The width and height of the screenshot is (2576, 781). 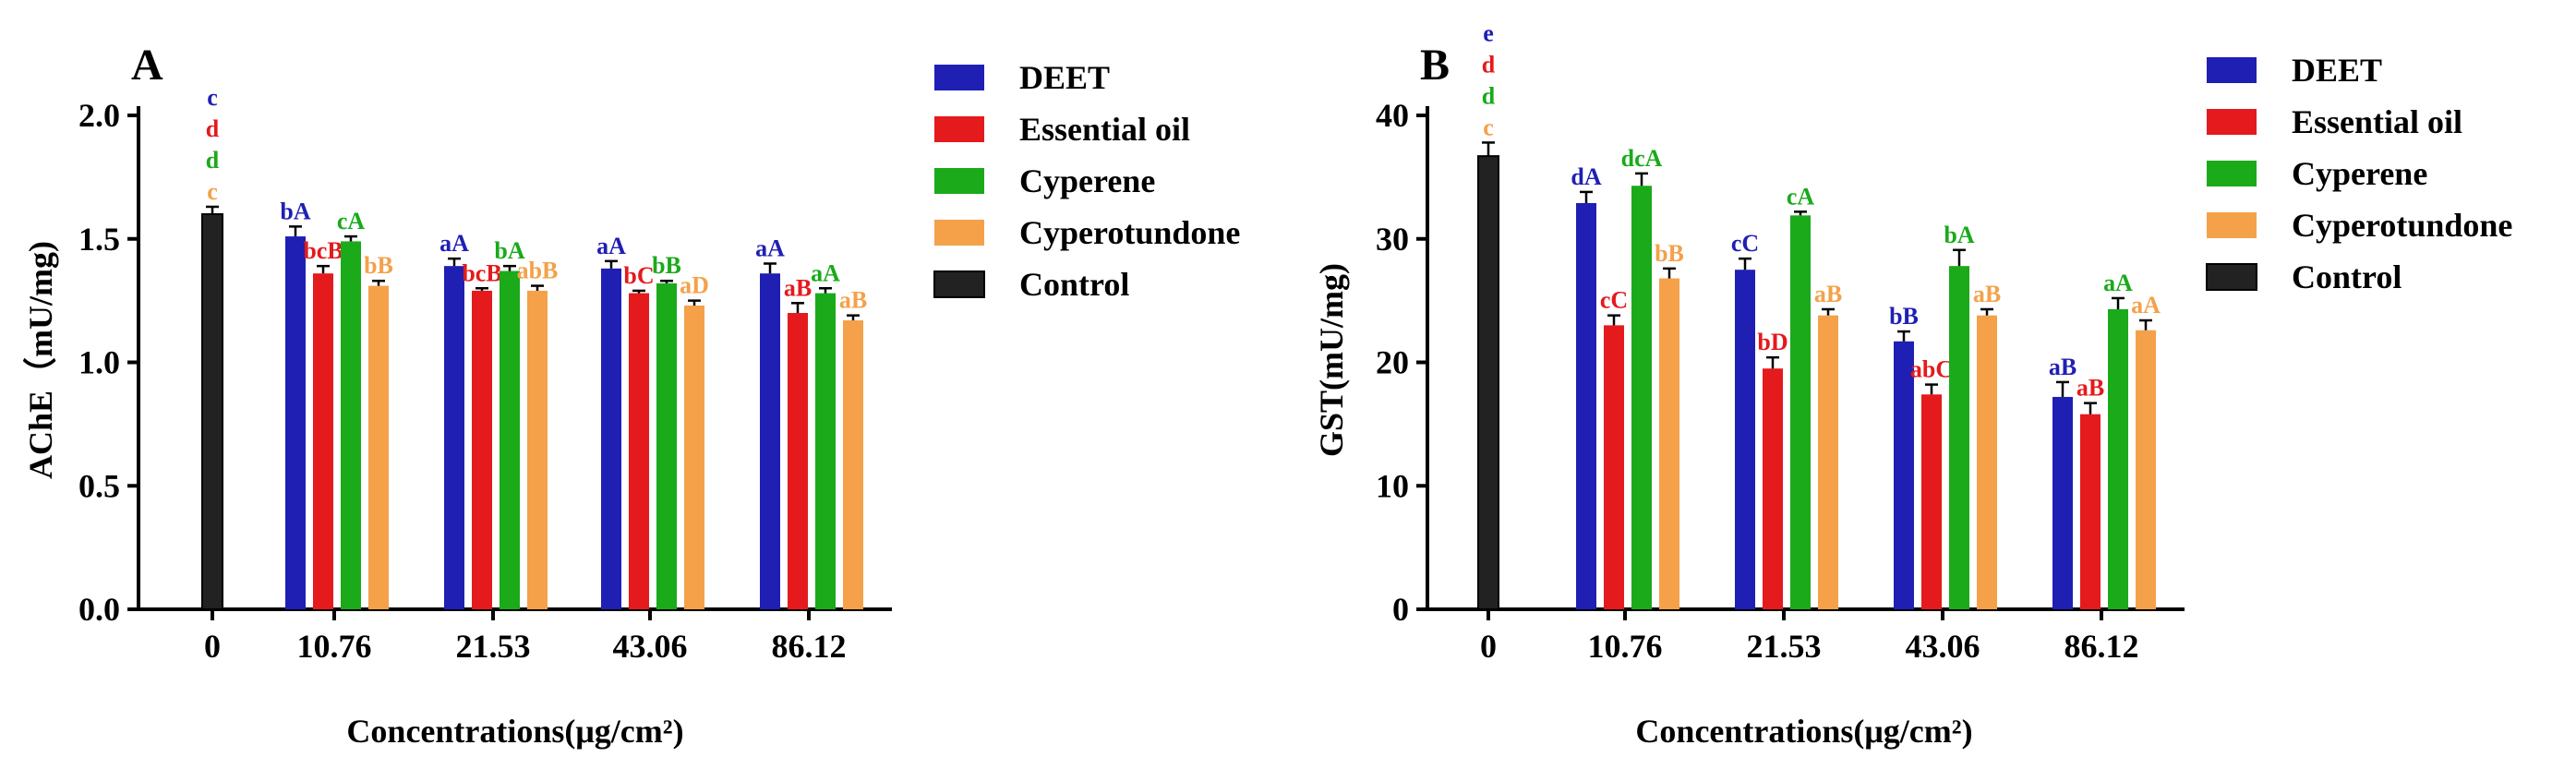 What do you see at coordinates (694, 285) in the screenshot?
I see `data-label: aD` at bounding box center [694, 285].